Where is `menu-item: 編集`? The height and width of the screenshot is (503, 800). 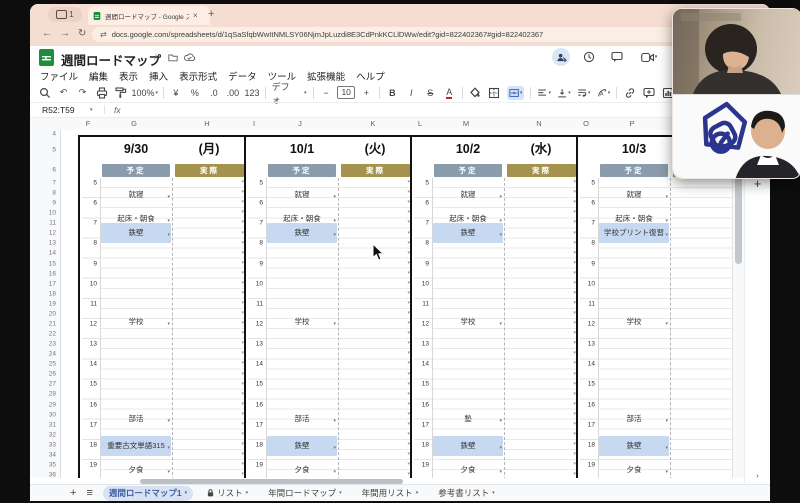
menu-item: 編集 is located at coordinates (99, 77).